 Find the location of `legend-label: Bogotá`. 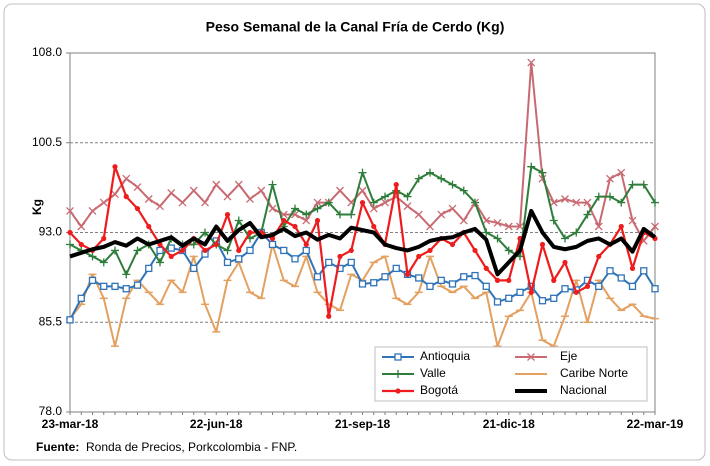

legend-label: Bogotá is located at coordinates (439, 390).